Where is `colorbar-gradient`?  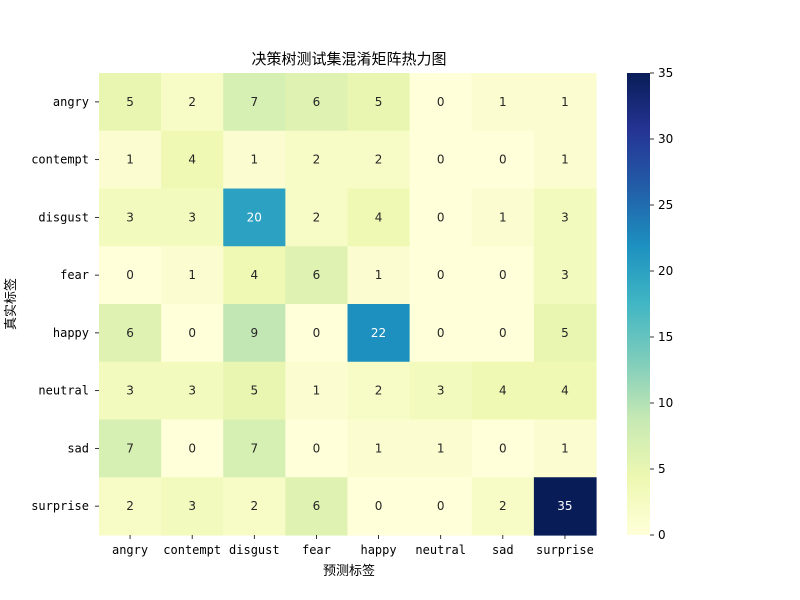 colorbar-gradient is located at coordinates (638, 304).